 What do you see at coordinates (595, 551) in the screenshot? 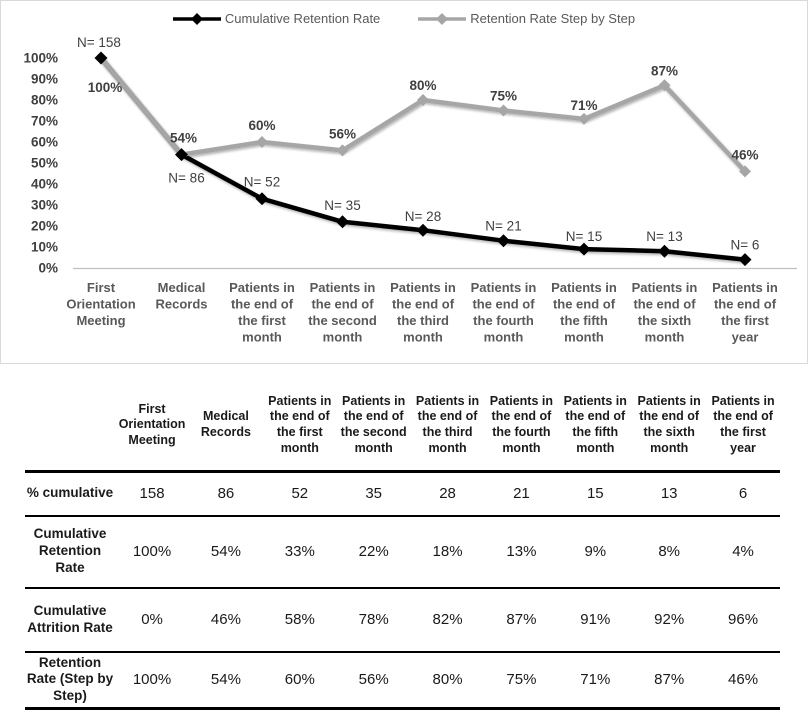
I see `table-cell: 9%` at bounding box center [595, 551].